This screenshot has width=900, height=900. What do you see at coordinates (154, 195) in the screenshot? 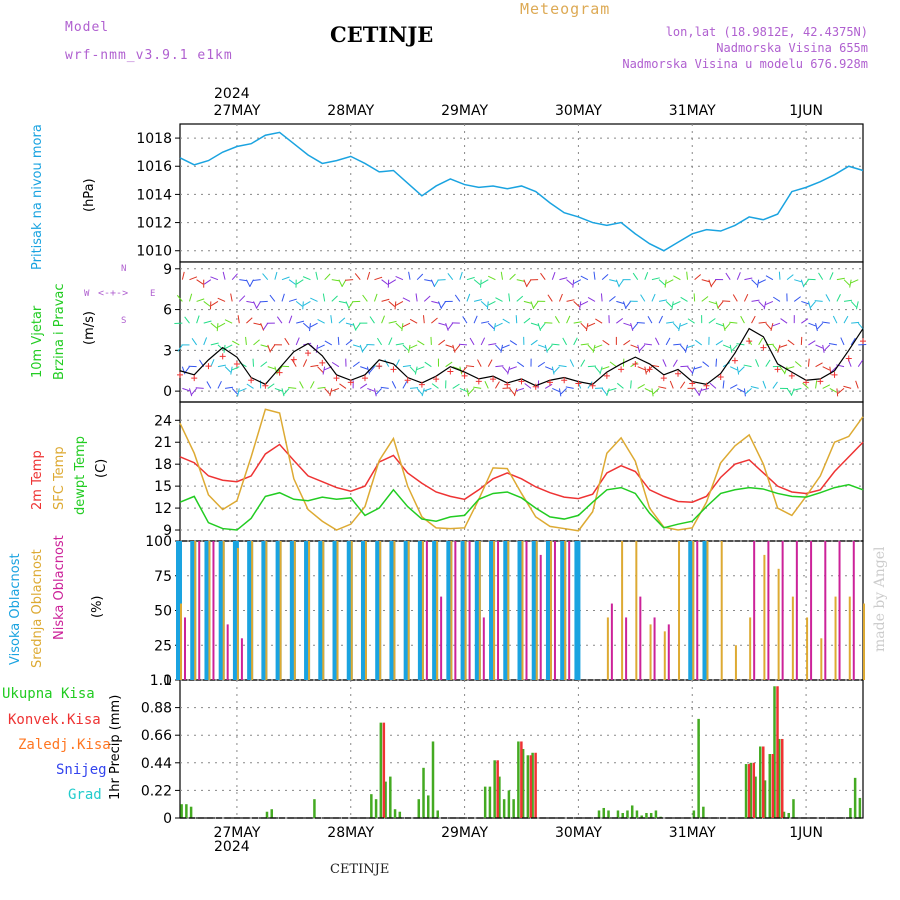
I see `pressure-ytick-label: 1014` at bounding box center [154, 195].